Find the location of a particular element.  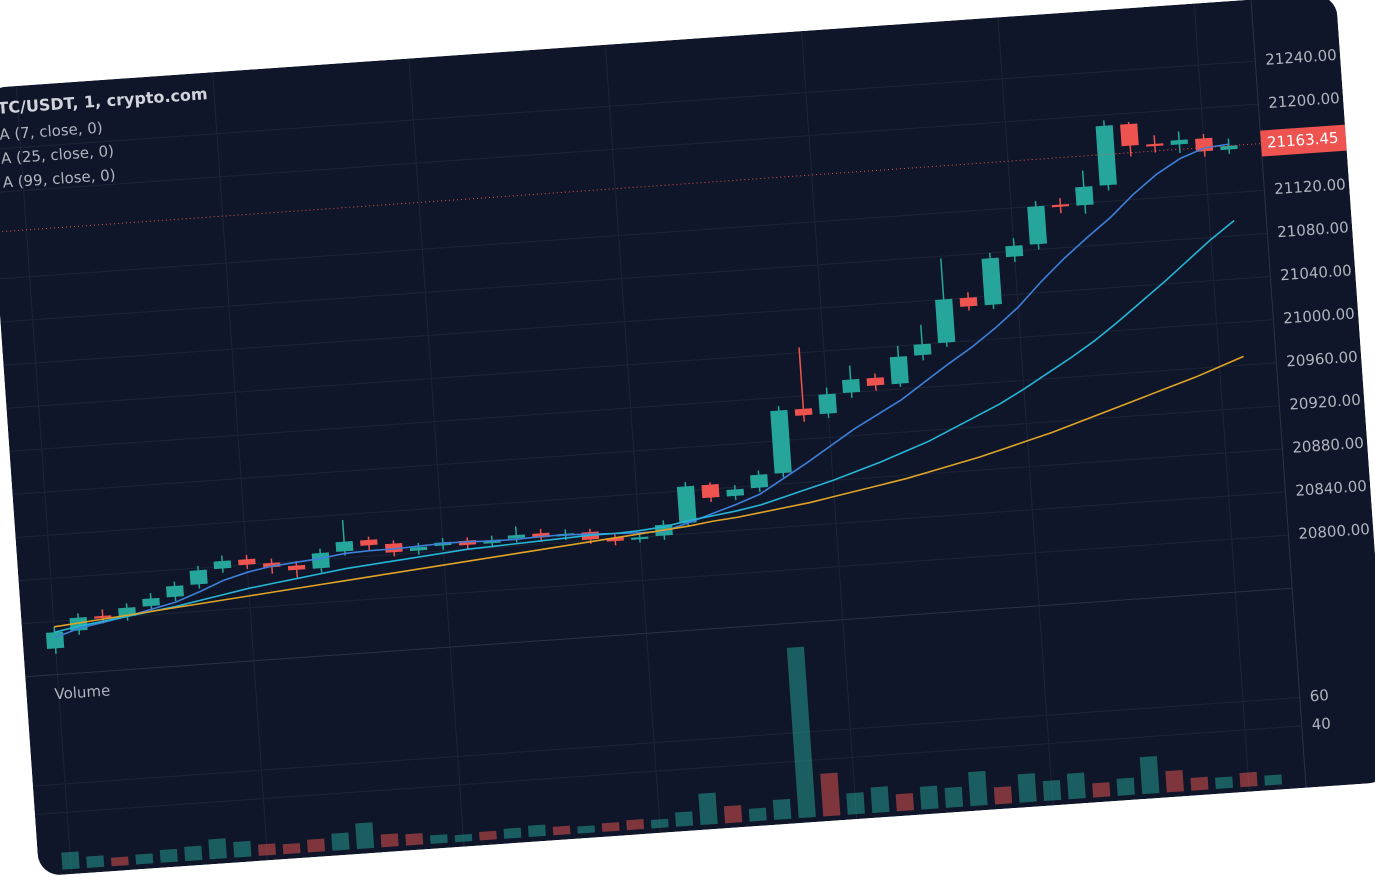

y-tick-label: 20800.00 is located at coordinates (1334, 531).